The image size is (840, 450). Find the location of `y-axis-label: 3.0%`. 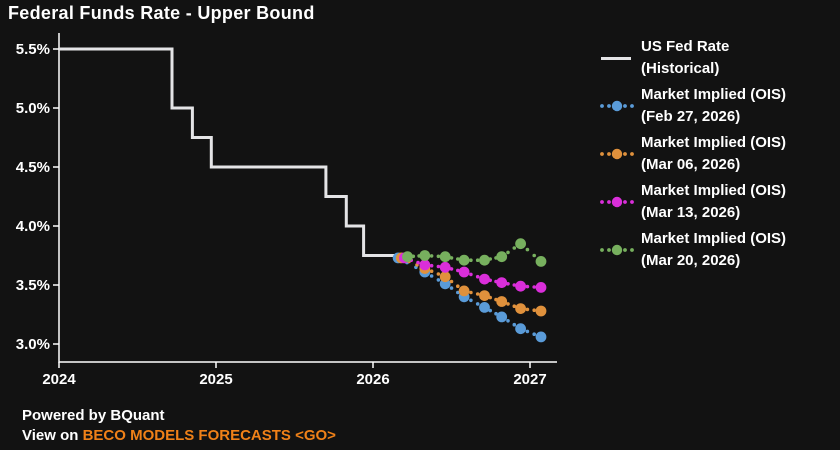

y-axis-label: 3.0% is located at coordinates (33, 344).